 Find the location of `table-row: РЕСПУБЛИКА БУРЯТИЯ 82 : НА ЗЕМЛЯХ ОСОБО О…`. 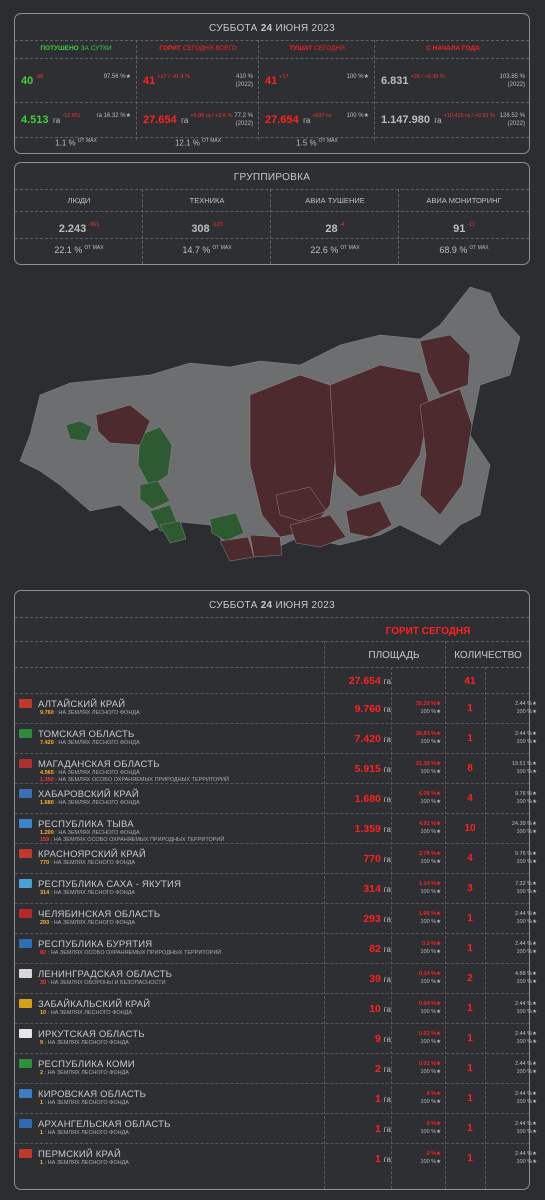

table-row: РЕСПУБЛИКА БУРЯТИЯ 82 : НА ЗЕМЛЯХ ОСОБО О… is located at coordinates (276, 948).